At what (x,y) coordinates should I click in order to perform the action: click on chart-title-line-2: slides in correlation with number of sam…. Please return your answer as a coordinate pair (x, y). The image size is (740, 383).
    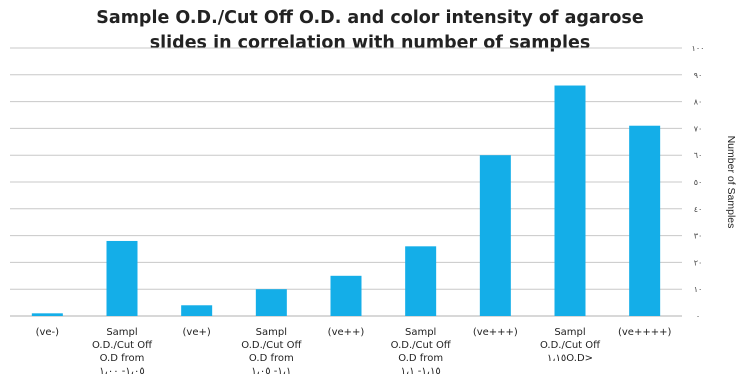
    Looking at the image, I should click on (370, 43).